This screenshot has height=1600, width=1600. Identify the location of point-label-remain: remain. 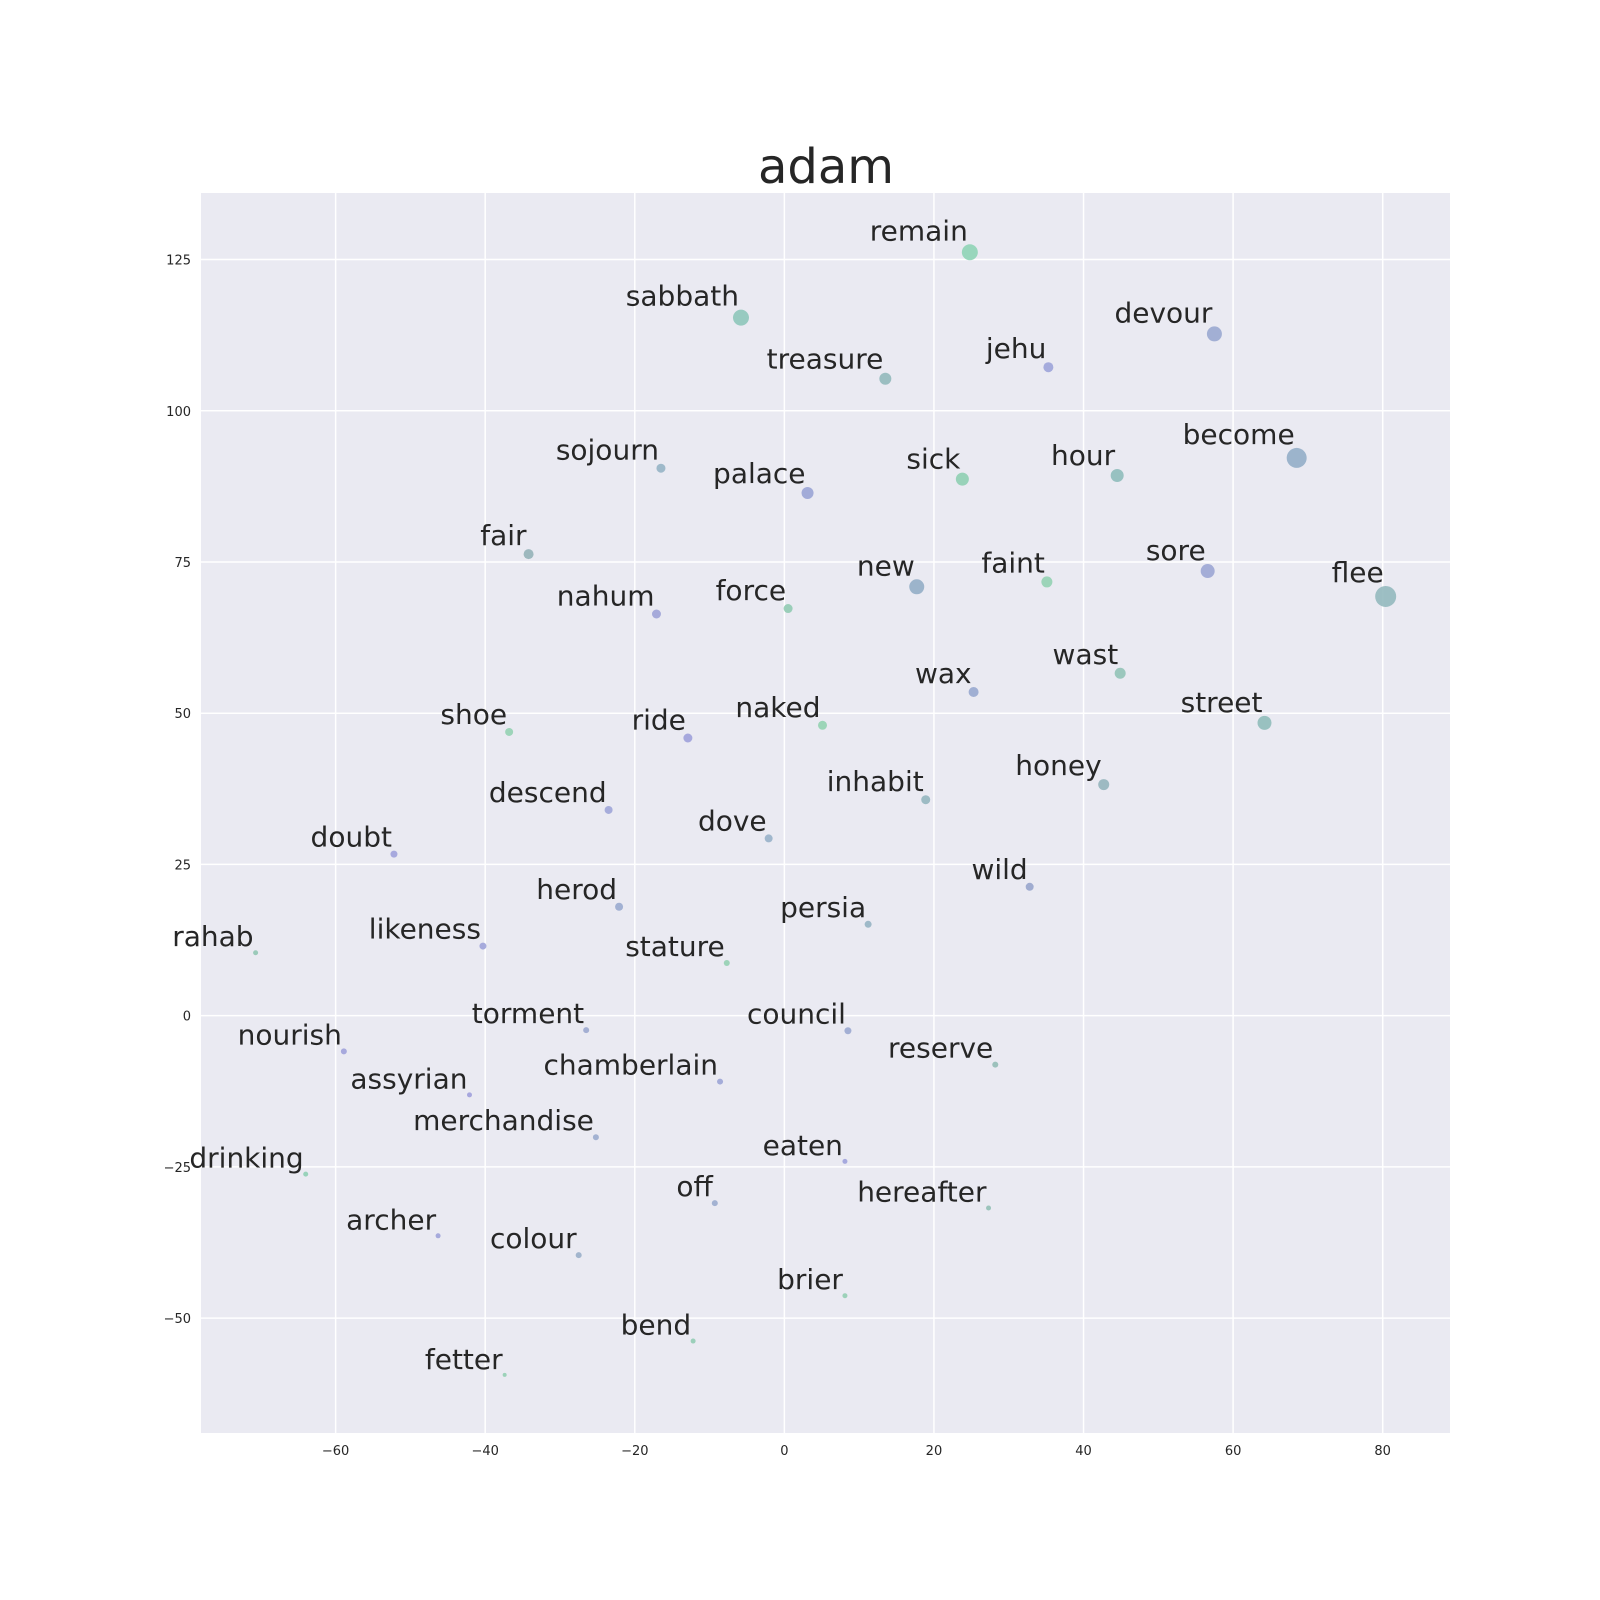
(919, 230).